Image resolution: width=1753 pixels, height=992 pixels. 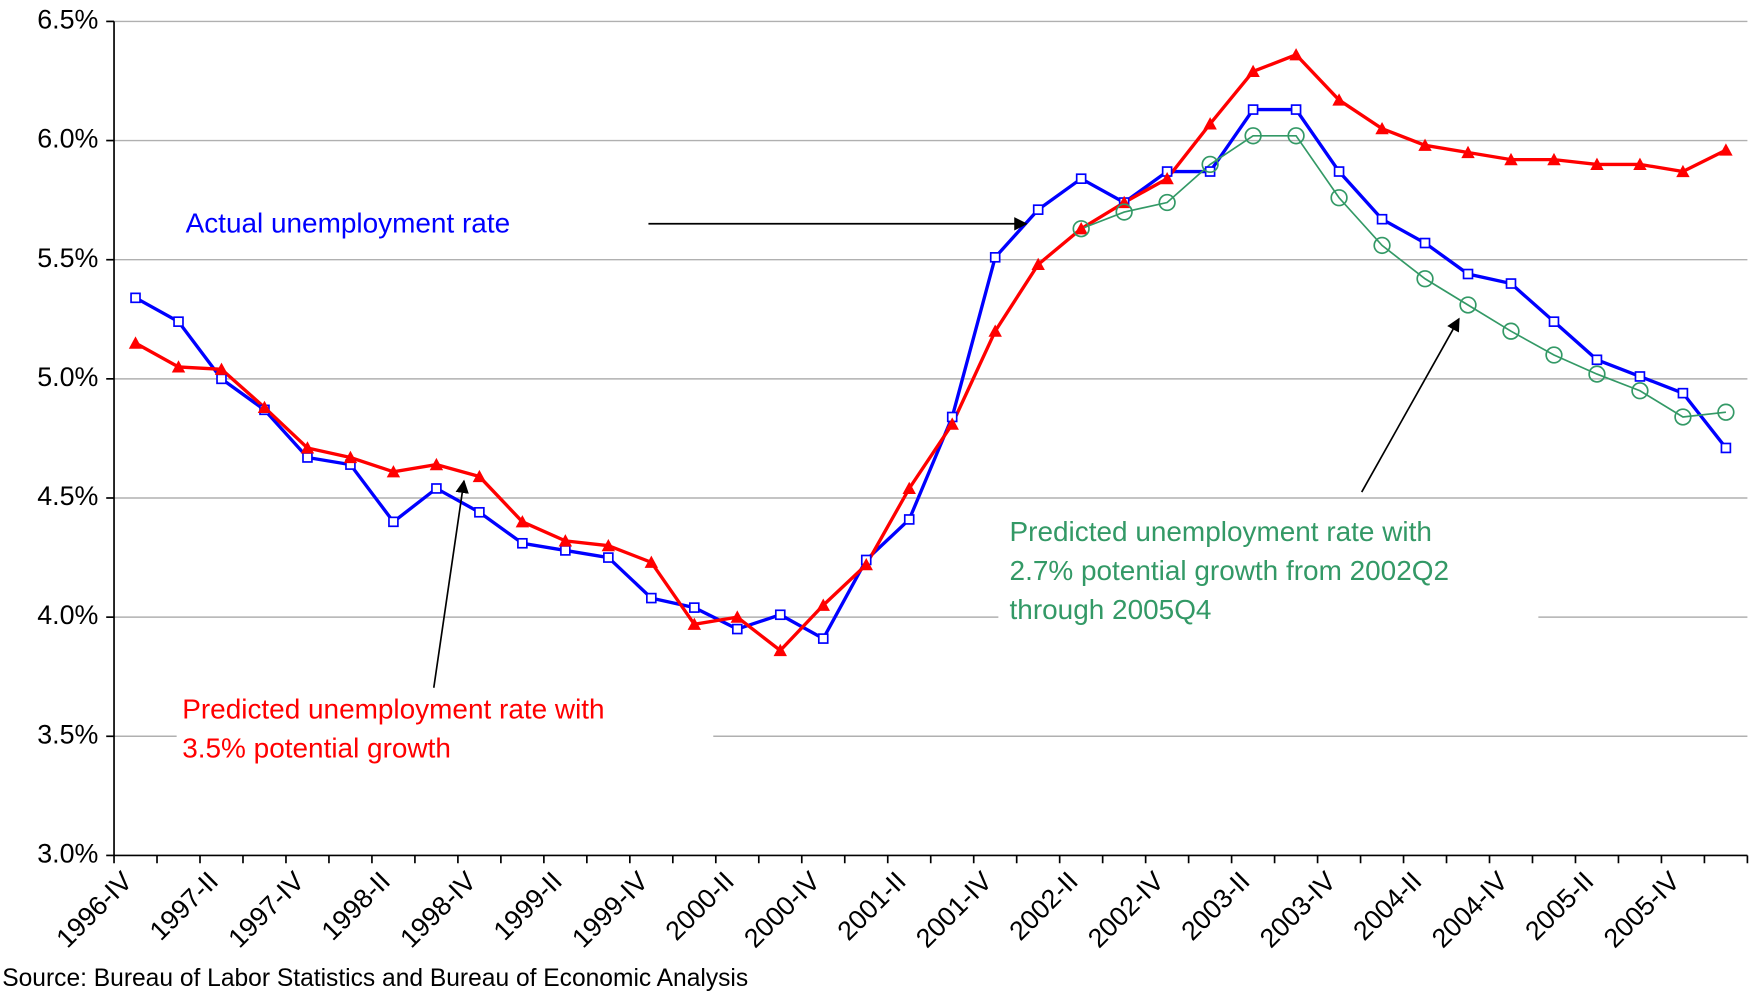 What do you see at coordinates (1642, 910) in the screenshot?
I see `x-tick-label: 2005-IV` at bounding box center [1642, 910].